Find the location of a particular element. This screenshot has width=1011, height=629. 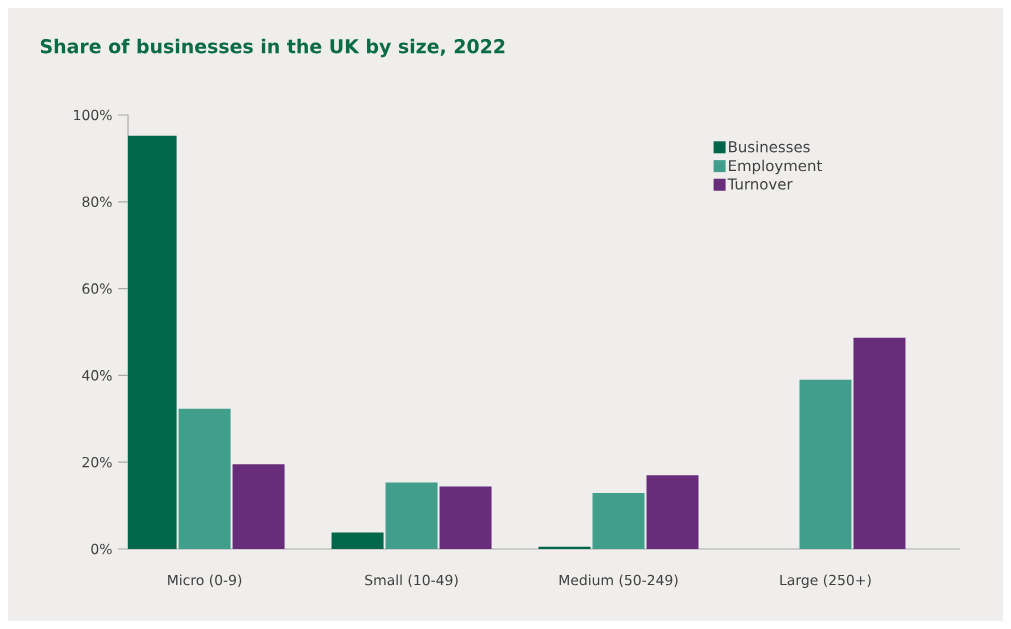

x-tick-label: Large (250+) is located at coordinates (825, 581).